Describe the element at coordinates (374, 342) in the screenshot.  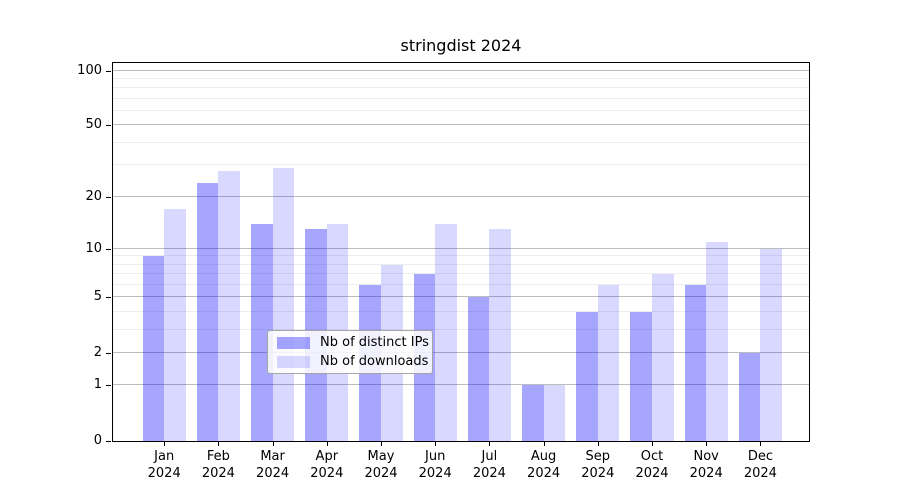
I see `legend-label-distinct-ips: Nb of distinct IPs` at that location.